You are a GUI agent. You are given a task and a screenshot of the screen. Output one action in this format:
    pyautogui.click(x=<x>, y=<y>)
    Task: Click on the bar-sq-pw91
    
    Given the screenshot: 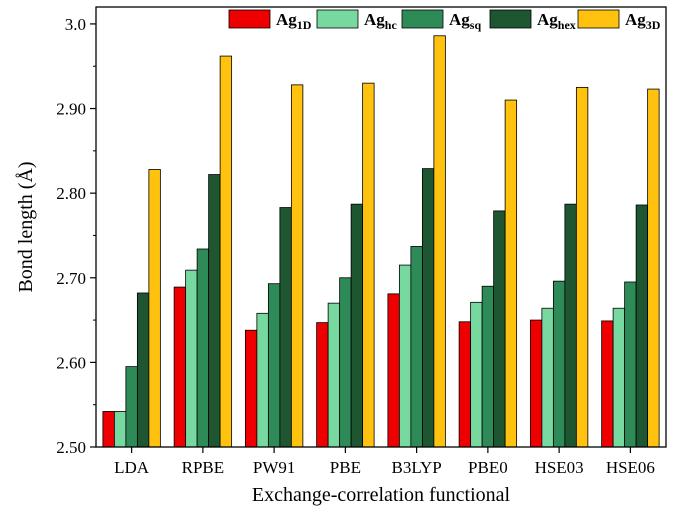 What is the action you would take?
    pyautogui.click(x=274, y=365)
    